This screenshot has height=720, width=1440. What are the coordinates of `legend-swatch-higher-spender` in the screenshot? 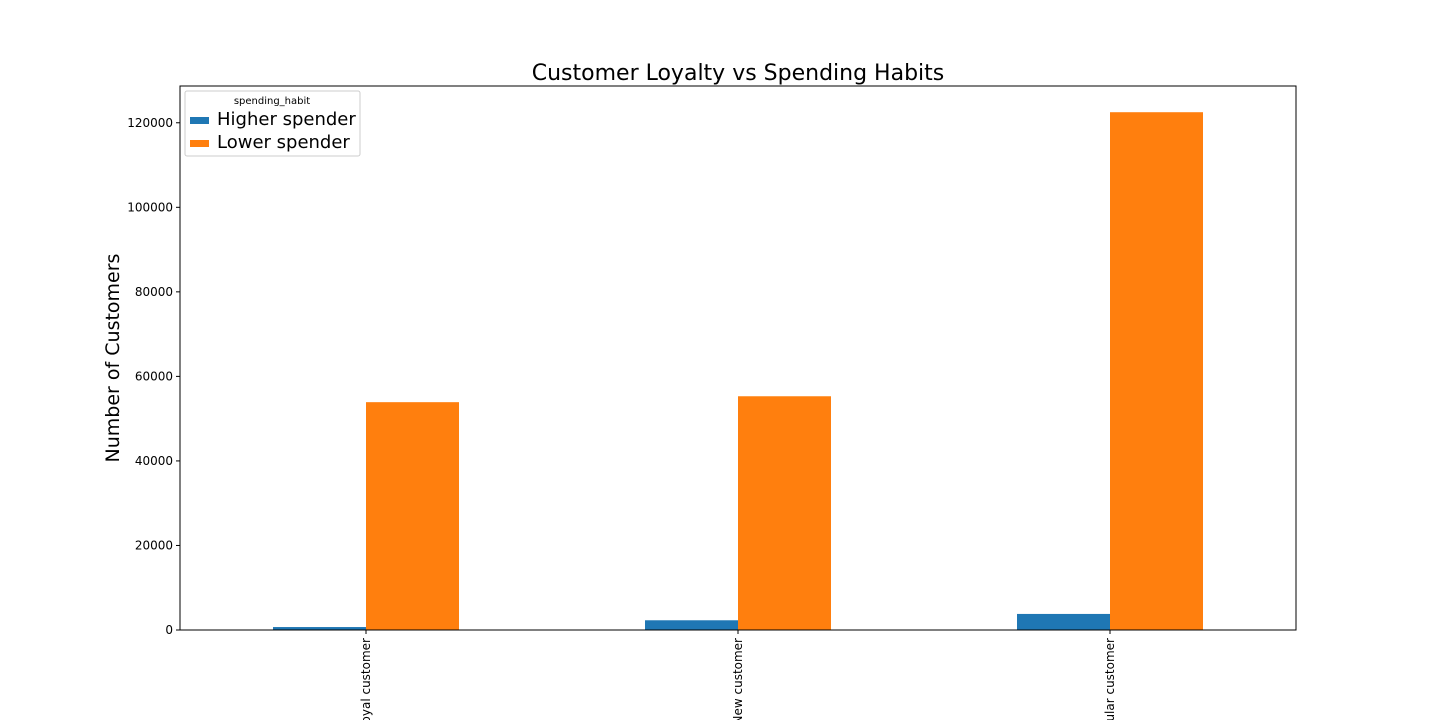 It's located at (199, 120).